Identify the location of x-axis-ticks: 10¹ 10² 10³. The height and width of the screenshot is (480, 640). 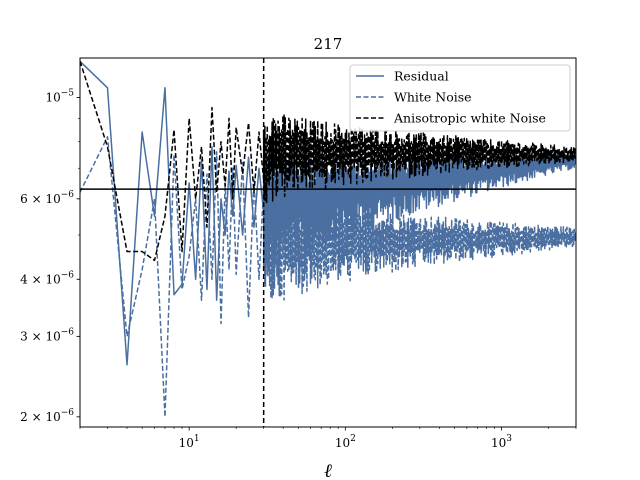
(328, 438).